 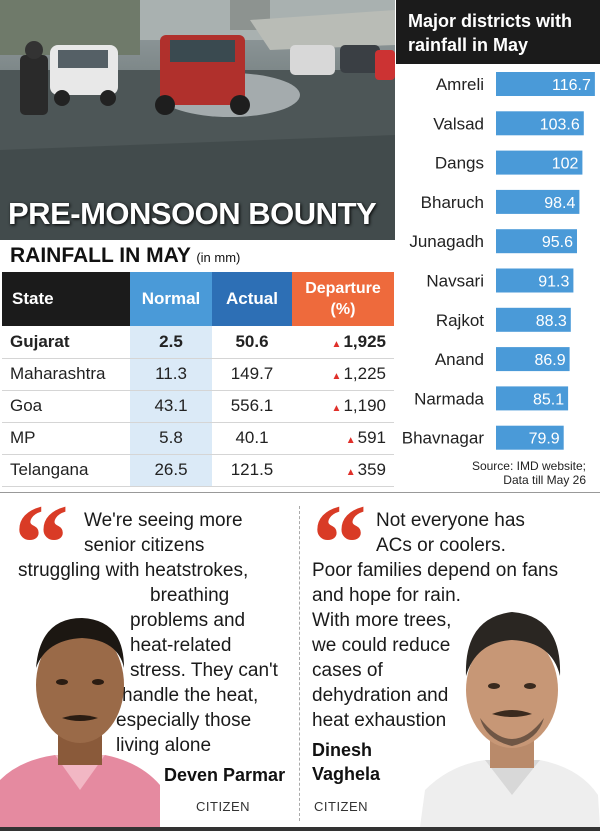 What do you see at coordinates (343, 470) in the screenshot?
I see `cell-departure: ▲ 359` at bounding box center [343, 470].